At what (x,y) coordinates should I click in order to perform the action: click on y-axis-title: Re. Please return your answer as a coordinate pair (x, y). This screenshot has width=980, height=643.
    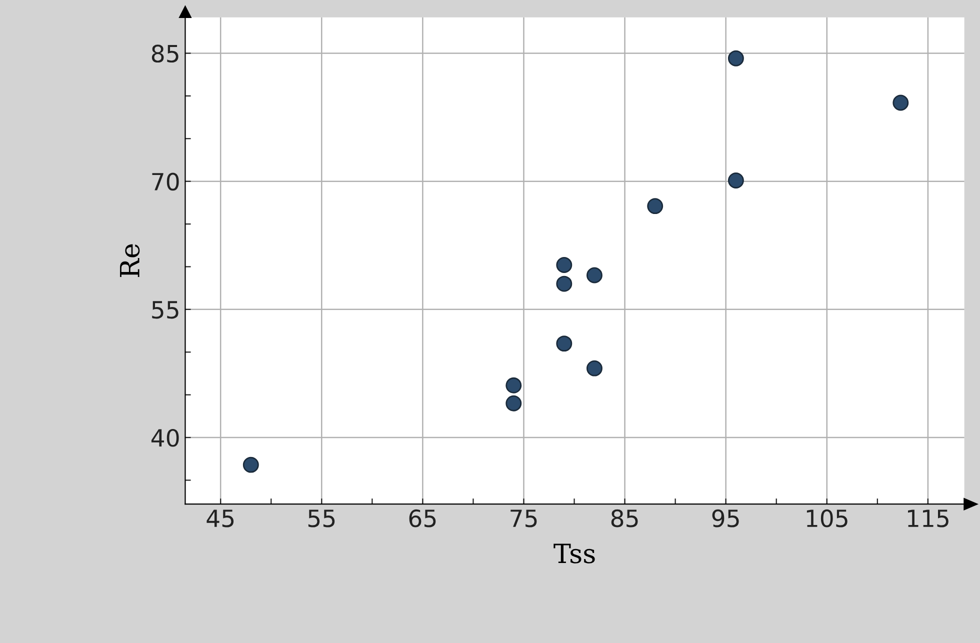
    Looking at the image, I should click on (130, 261).